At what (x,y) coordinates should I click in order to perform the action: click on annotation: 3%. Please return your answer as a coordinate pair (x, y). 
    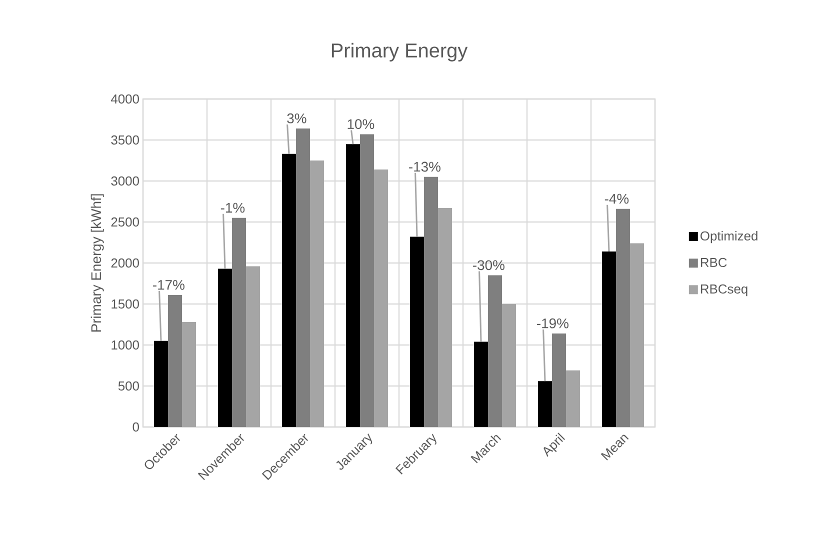
    Looking at the image, I should click on (296, 118).